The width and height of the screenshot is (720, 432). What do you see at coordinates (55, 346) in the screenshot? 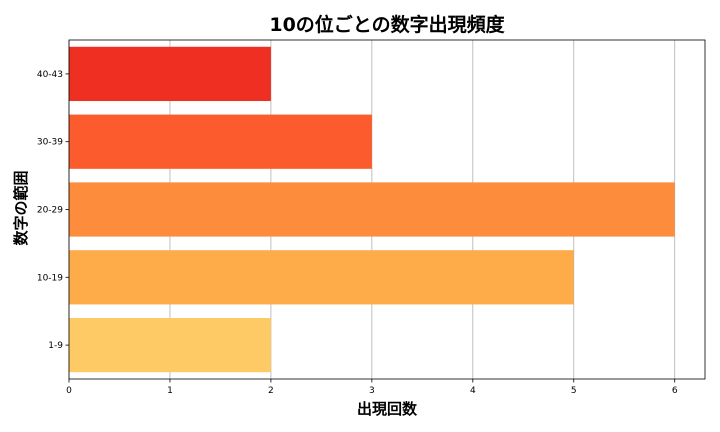
I see `y-tick-label: 1-9` at bounding box center [55, 346].